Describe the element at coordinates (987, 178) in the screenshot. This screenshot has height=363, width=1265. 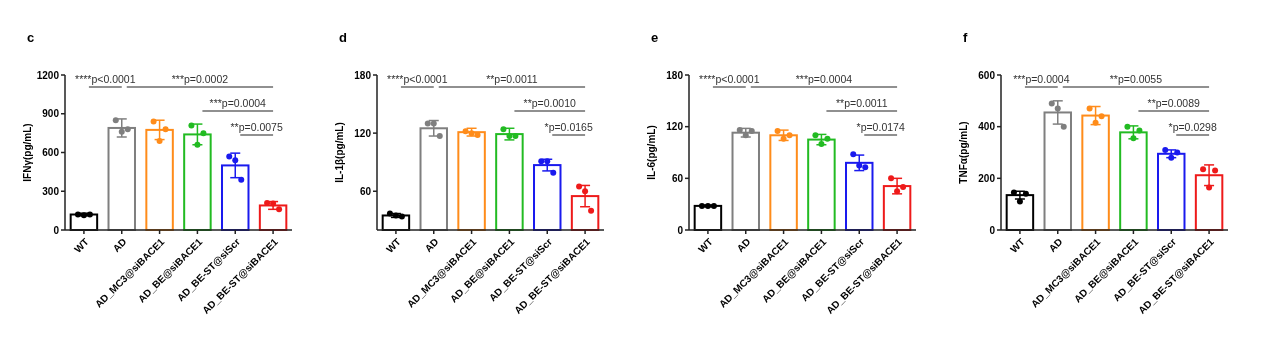
I see `y-tick-label: 200` at that location.